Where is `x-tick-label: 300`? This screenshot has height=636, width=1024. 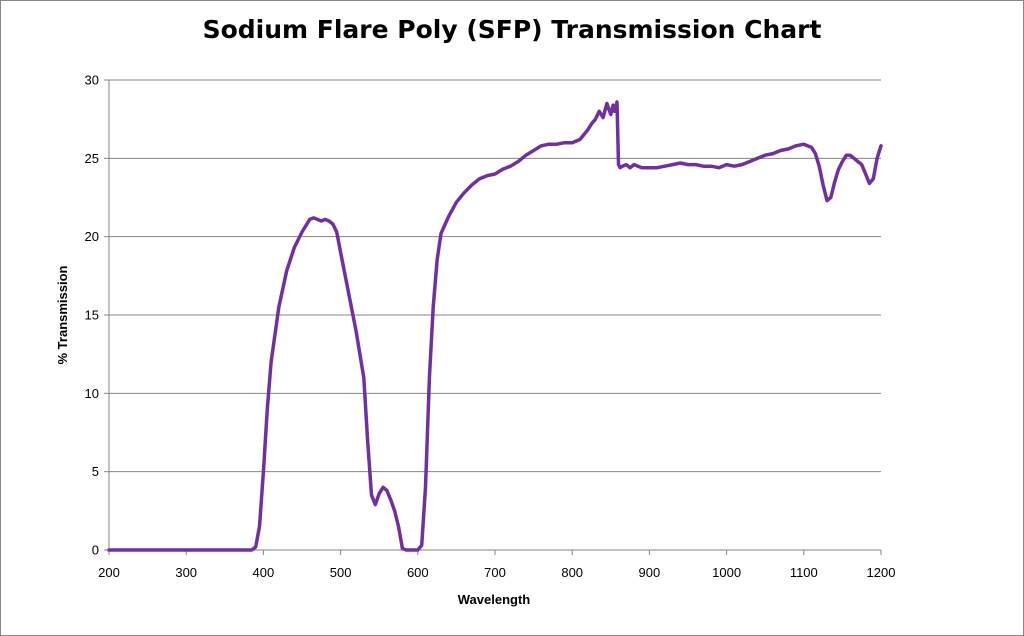
x-tick-label: 300 is located at coordinates (186, 572).